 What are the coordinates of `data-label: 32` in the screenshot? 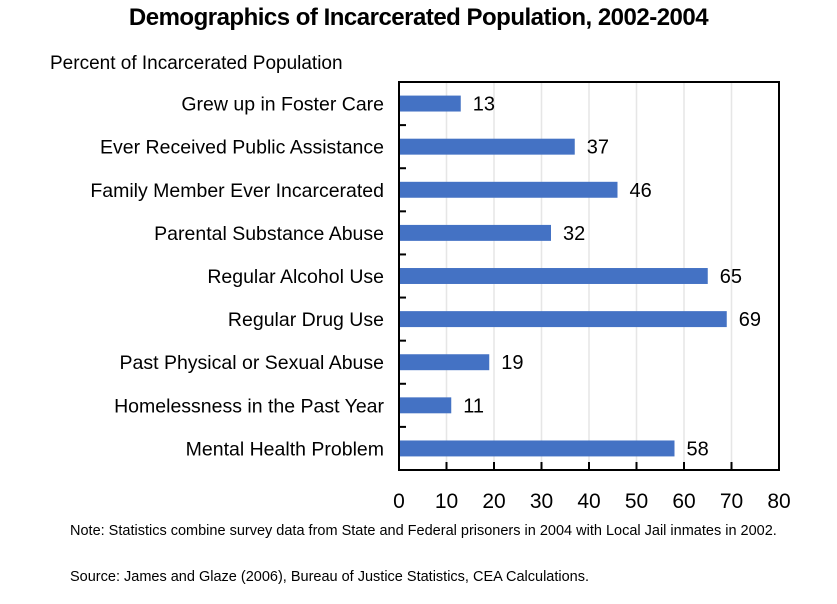 It's located at (574, 234).